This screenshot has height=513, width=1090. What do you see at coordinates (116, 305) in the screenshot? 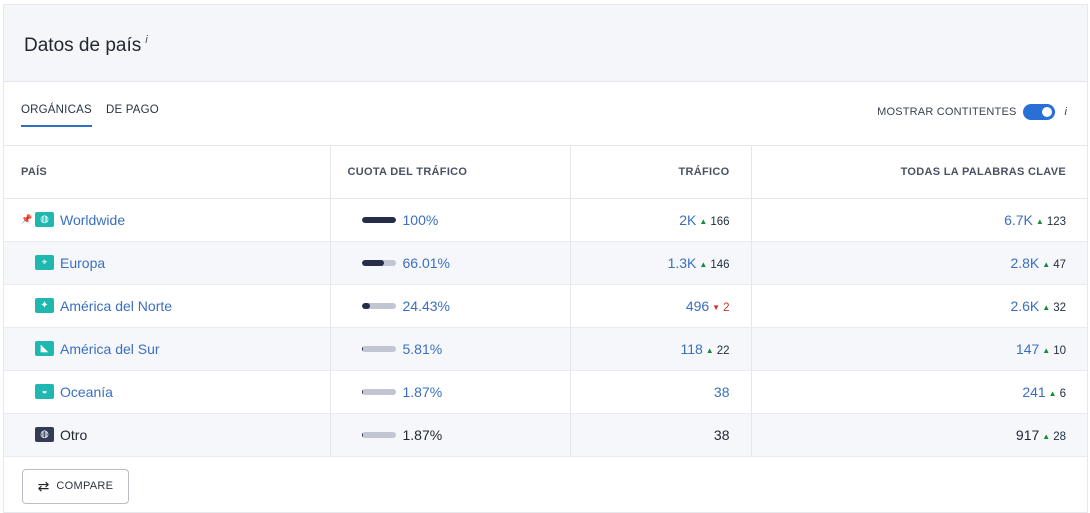
I see `country-name: América del Norte` at bounding box center [116, 305].